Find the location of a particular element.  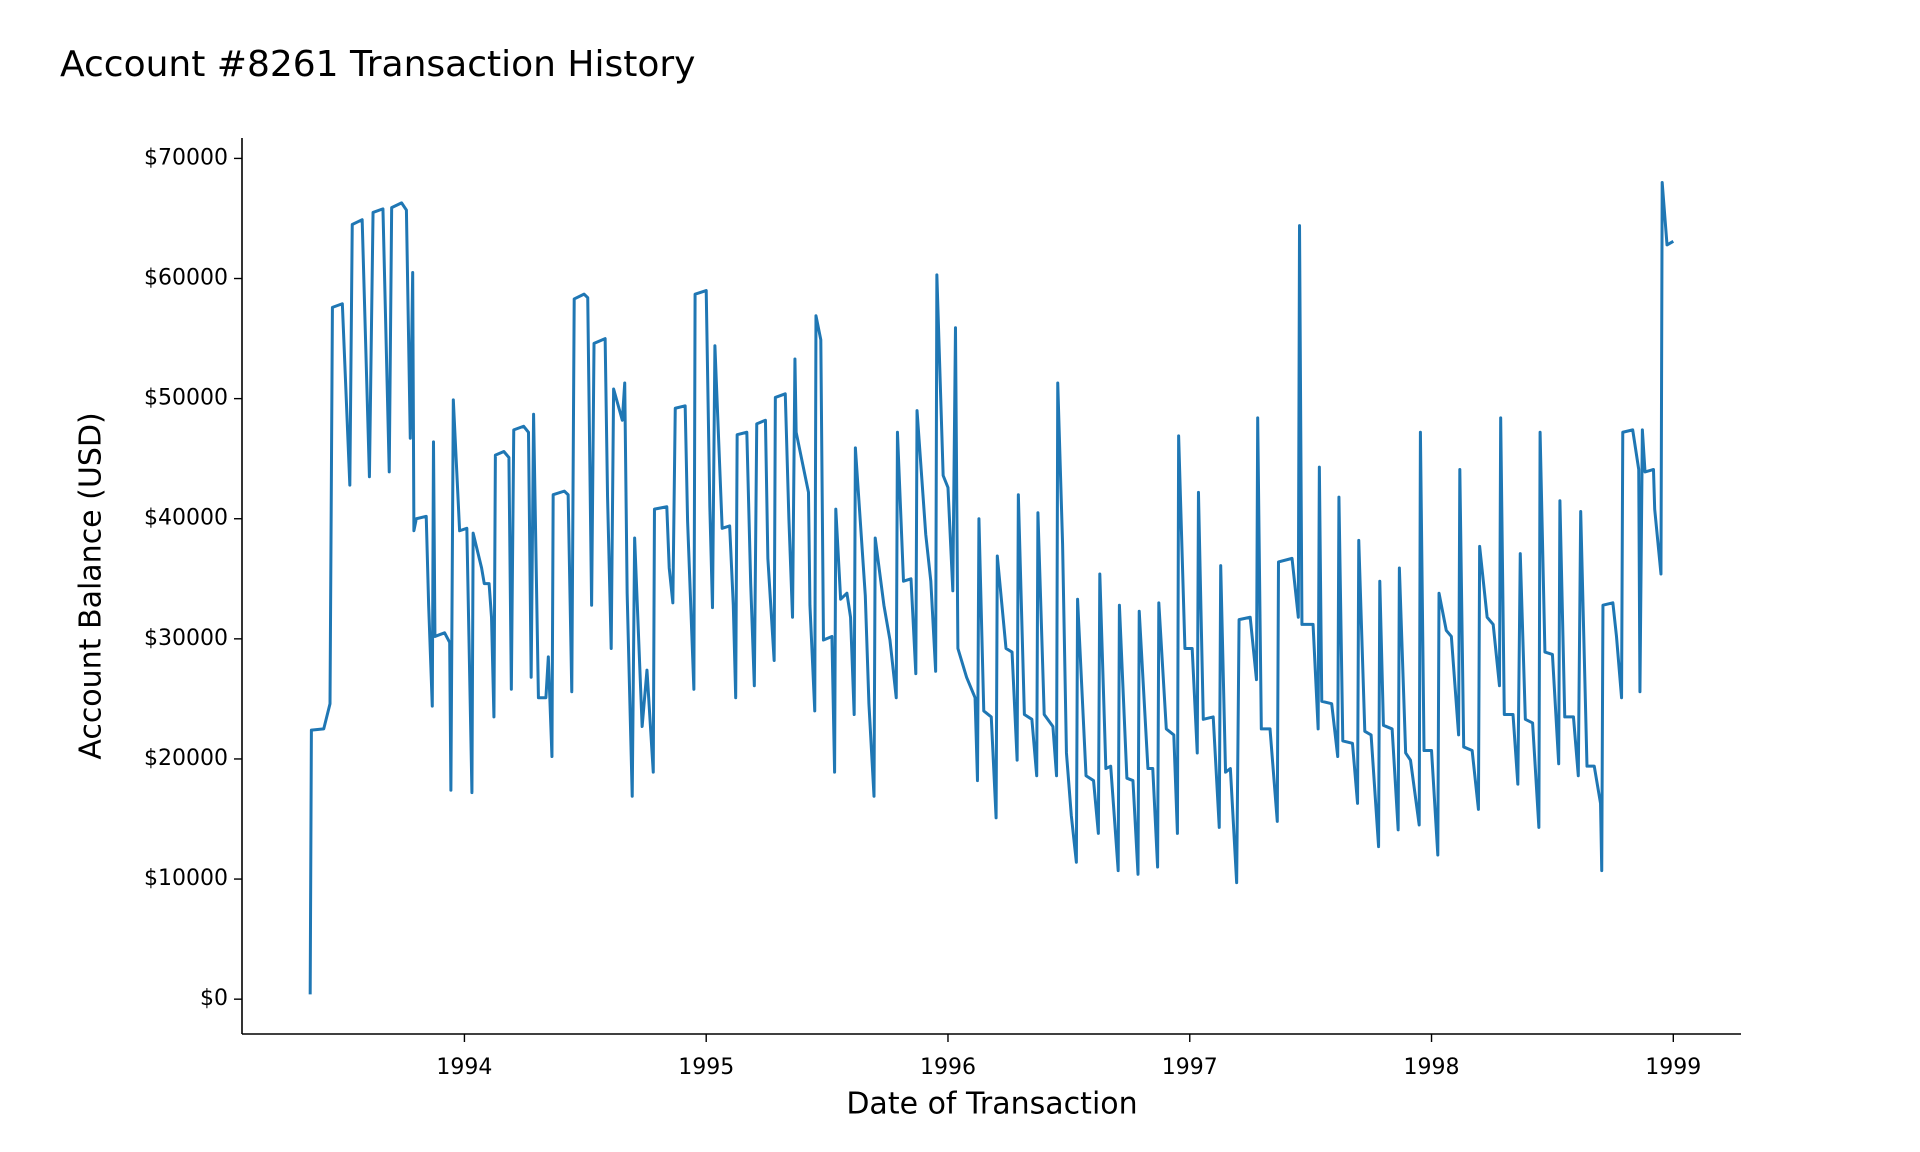

x-tick-label: 1995 is located at coordinates (706, 1067).